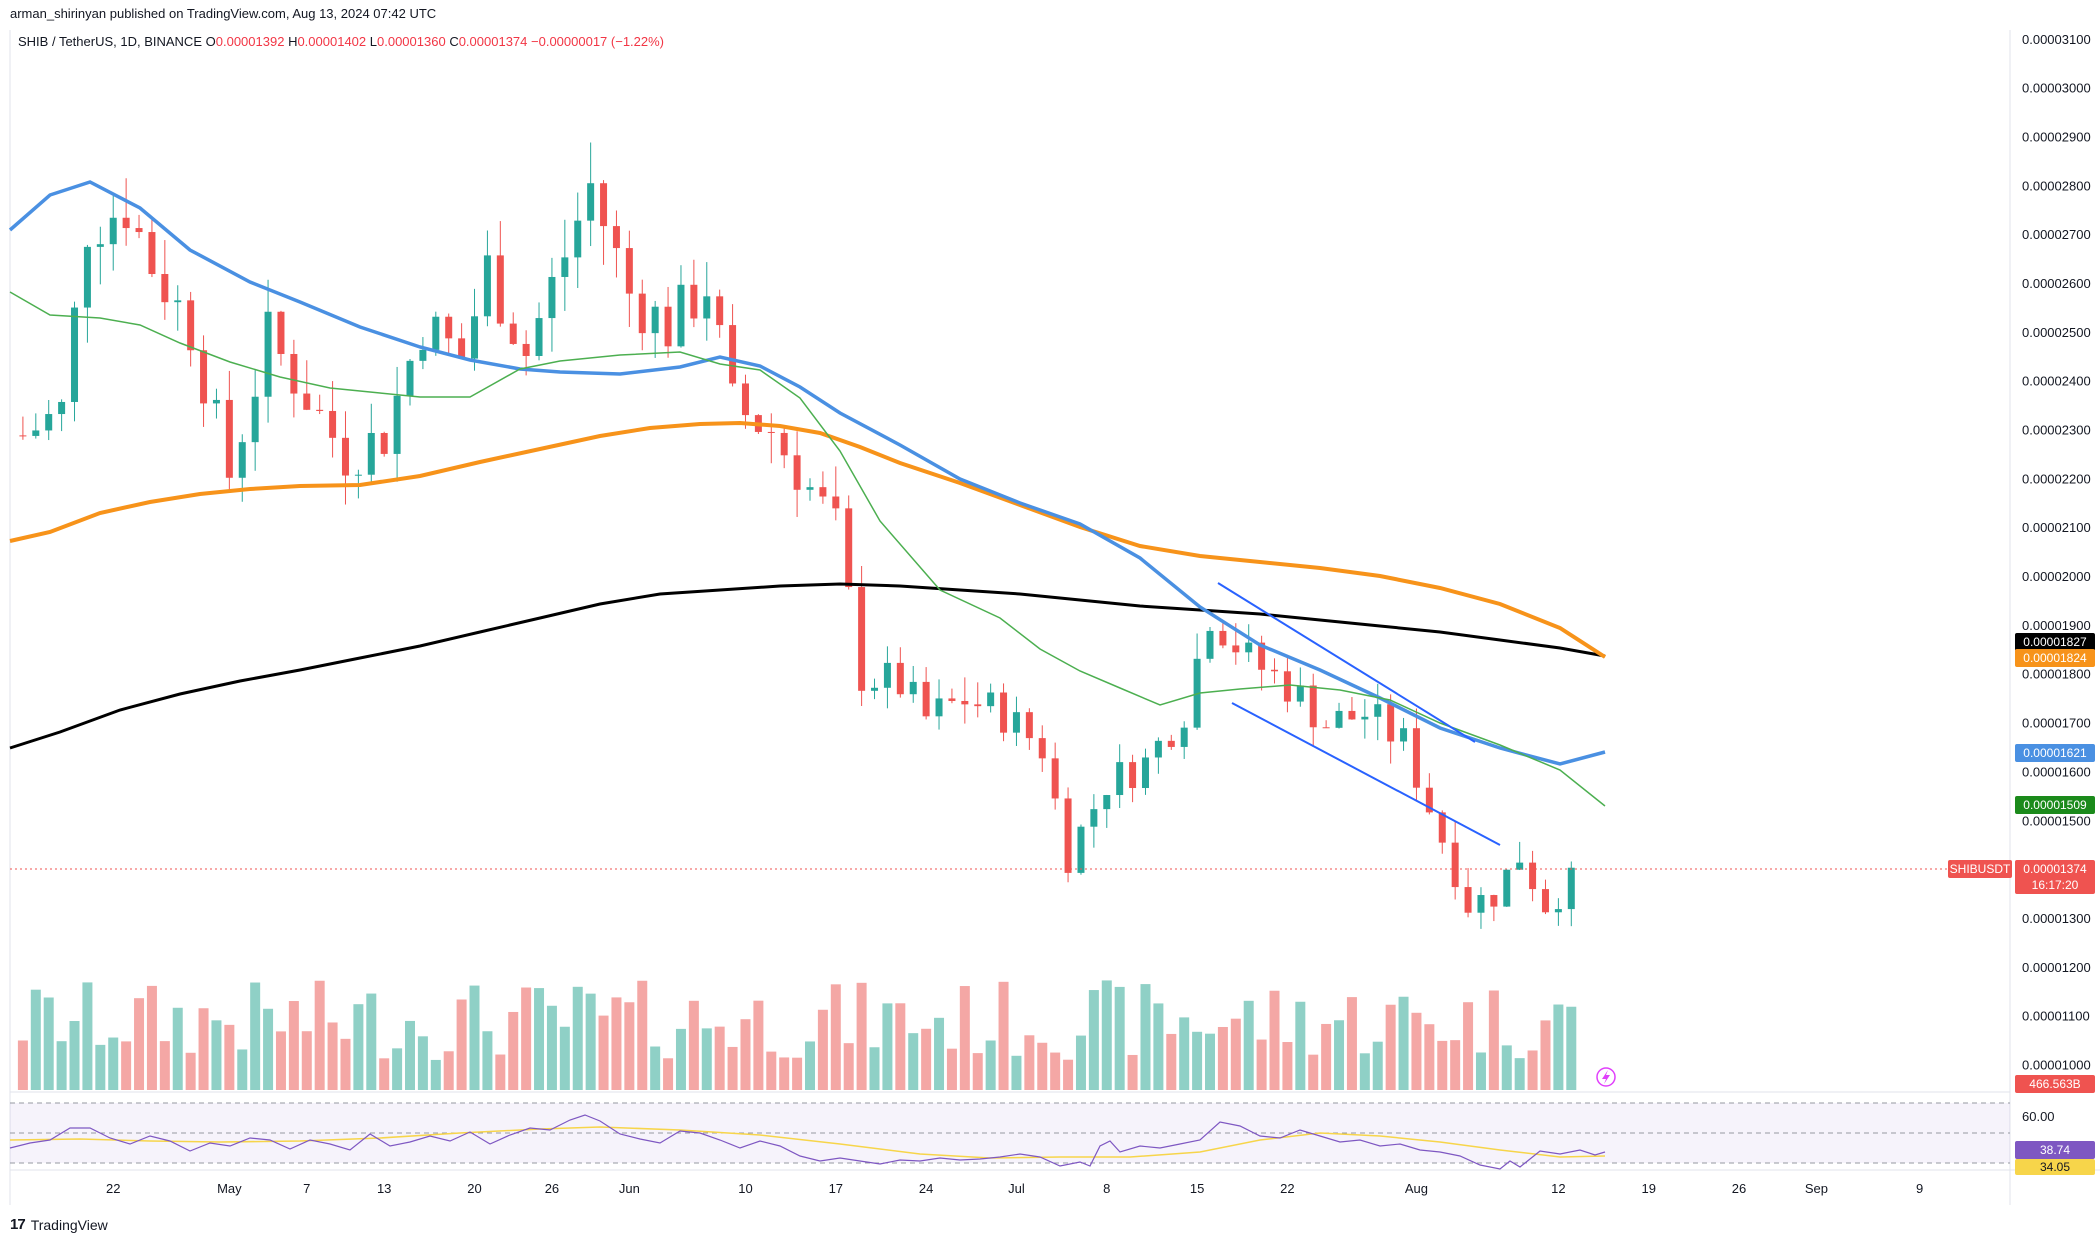 Image resolution: width=2100 pixels, height=1243 pixels. Describe the element at coordinates (58, 13) in the screenshot. I see `author-name: arman_shirinyan` at that location.